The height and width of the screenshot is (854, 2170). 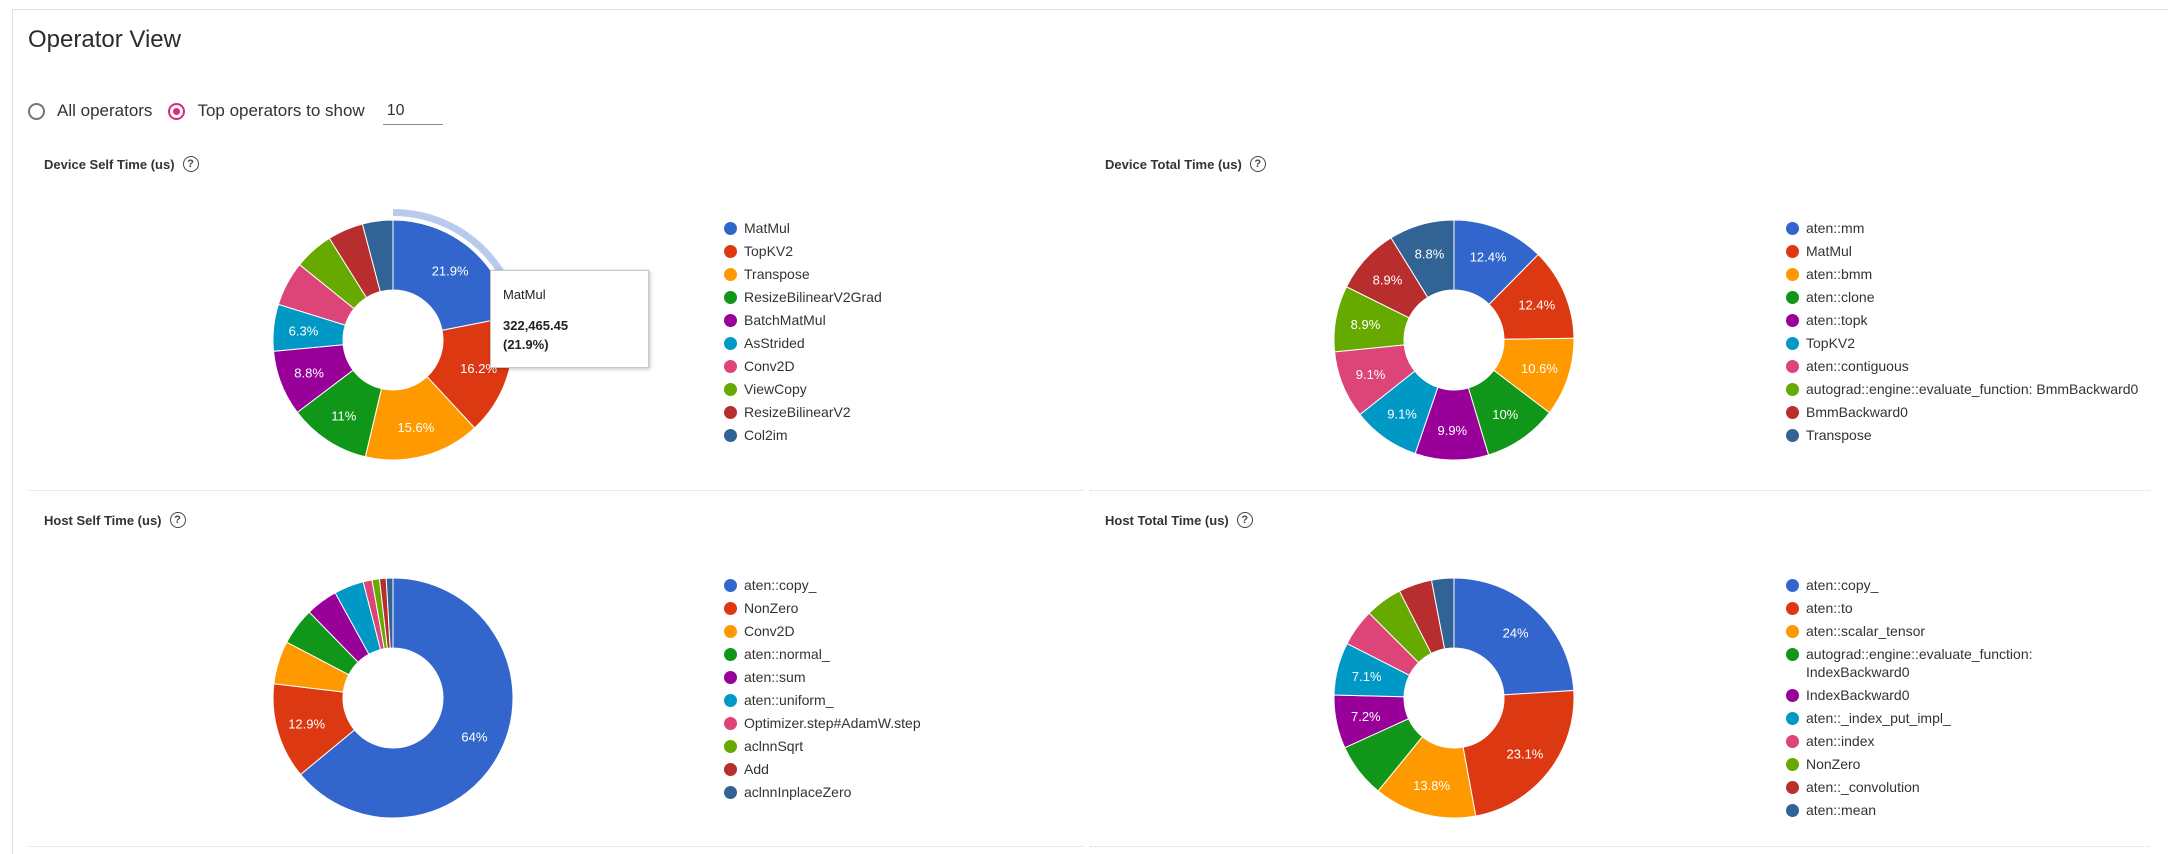 What do you see at coordinates (803, 389) in the screenshot?
I see `legend-item: ViewCopy` at bounding box center [803, 389].